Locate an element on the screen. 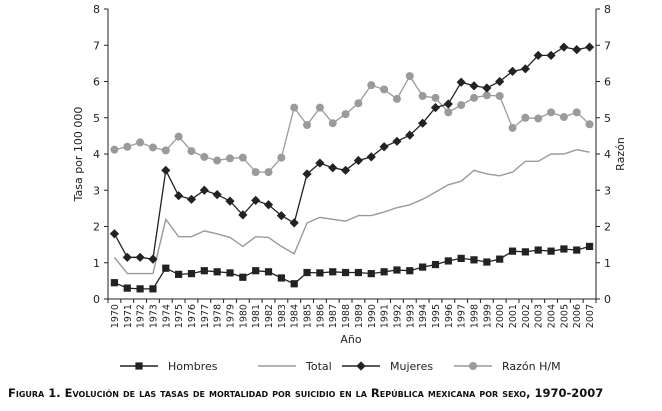 This screenshot has height=411, width=662. x-tick-label: 1991 is located at coordinates (385, 316).